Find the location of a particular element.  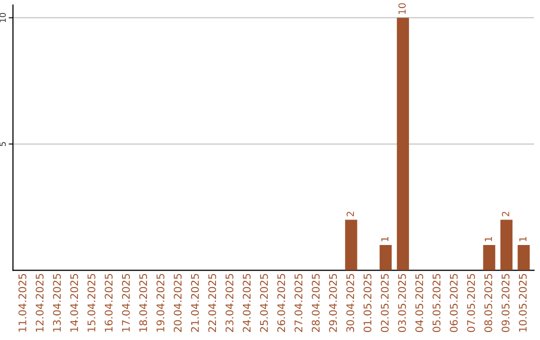

x-tick-label: 02.05.2025 is located at coordinates (384, 303).